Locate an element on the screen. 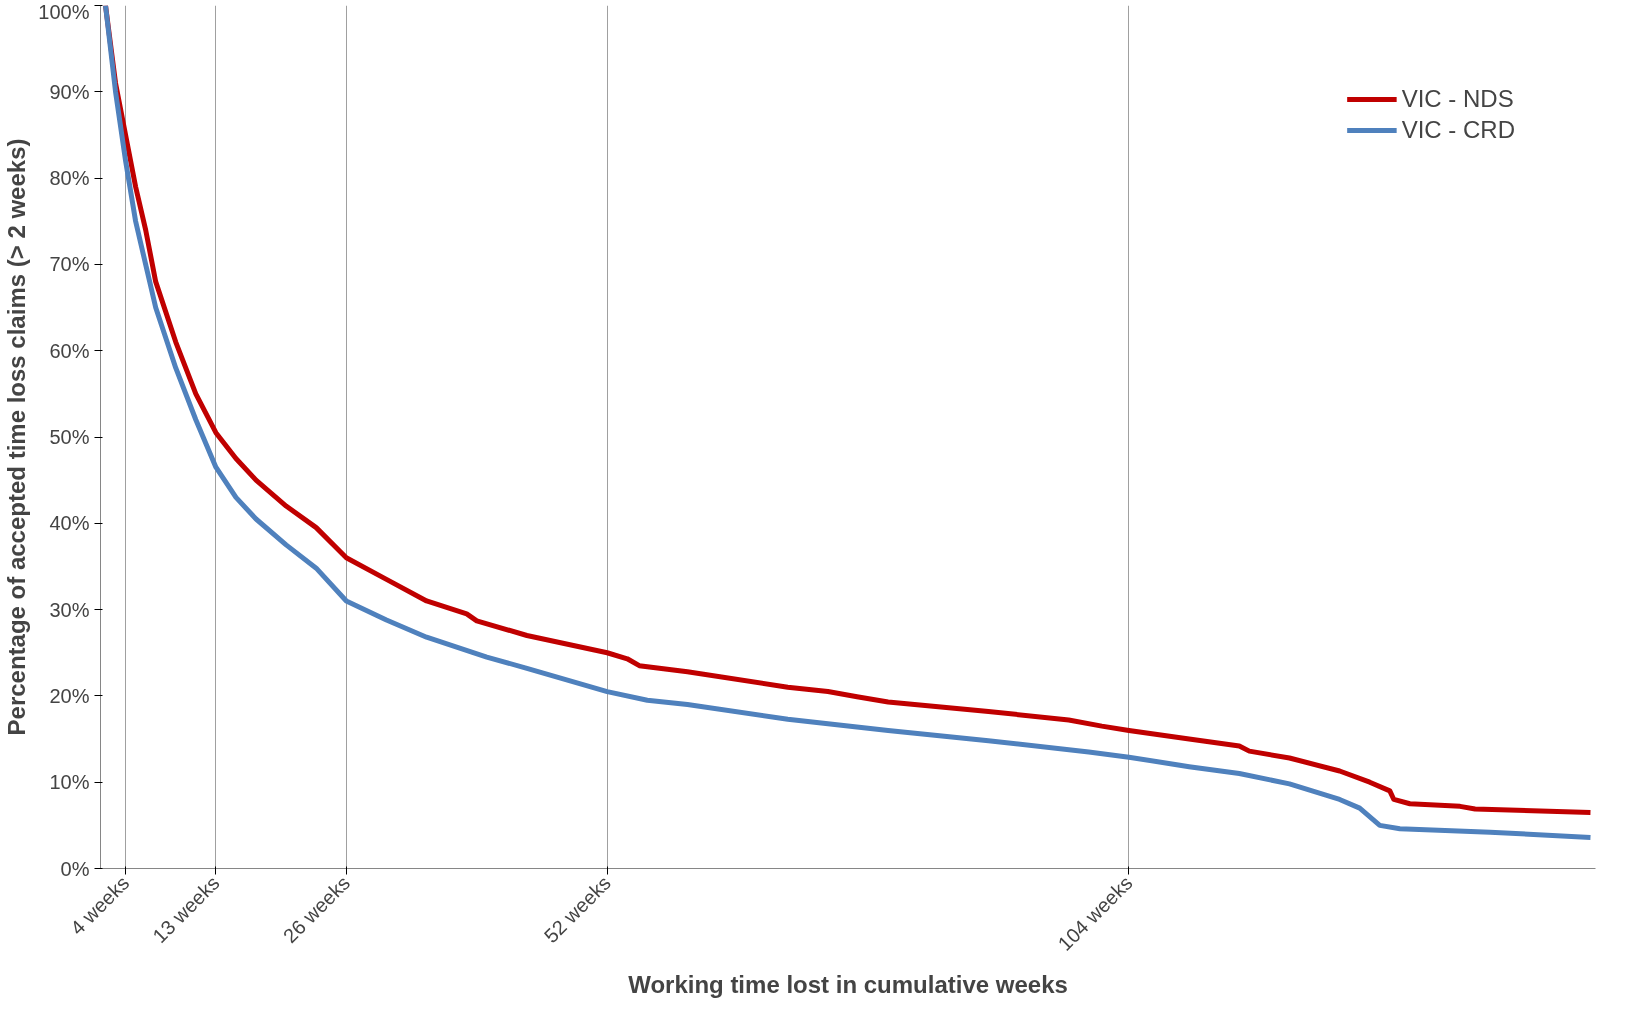 The height and width of the screenshot is (1023, 1633). y-tick-label: 10% is located at coordinates (69, 782).